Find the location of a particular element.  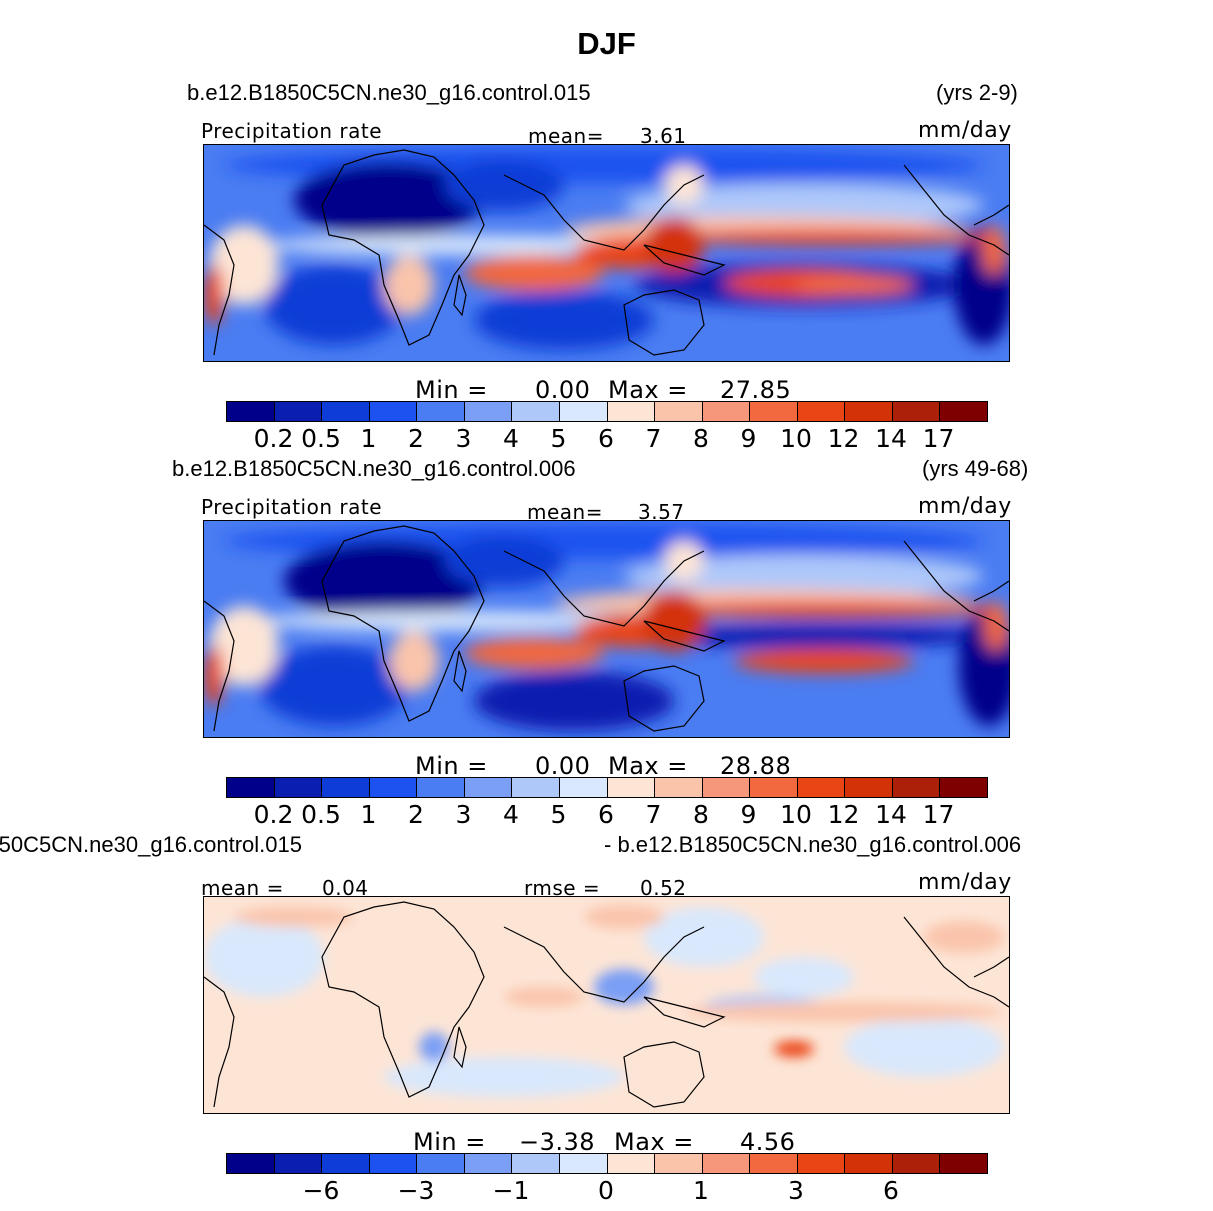

panel1-colorbar-tick-label: 9 is located at coordinates (748, 438).